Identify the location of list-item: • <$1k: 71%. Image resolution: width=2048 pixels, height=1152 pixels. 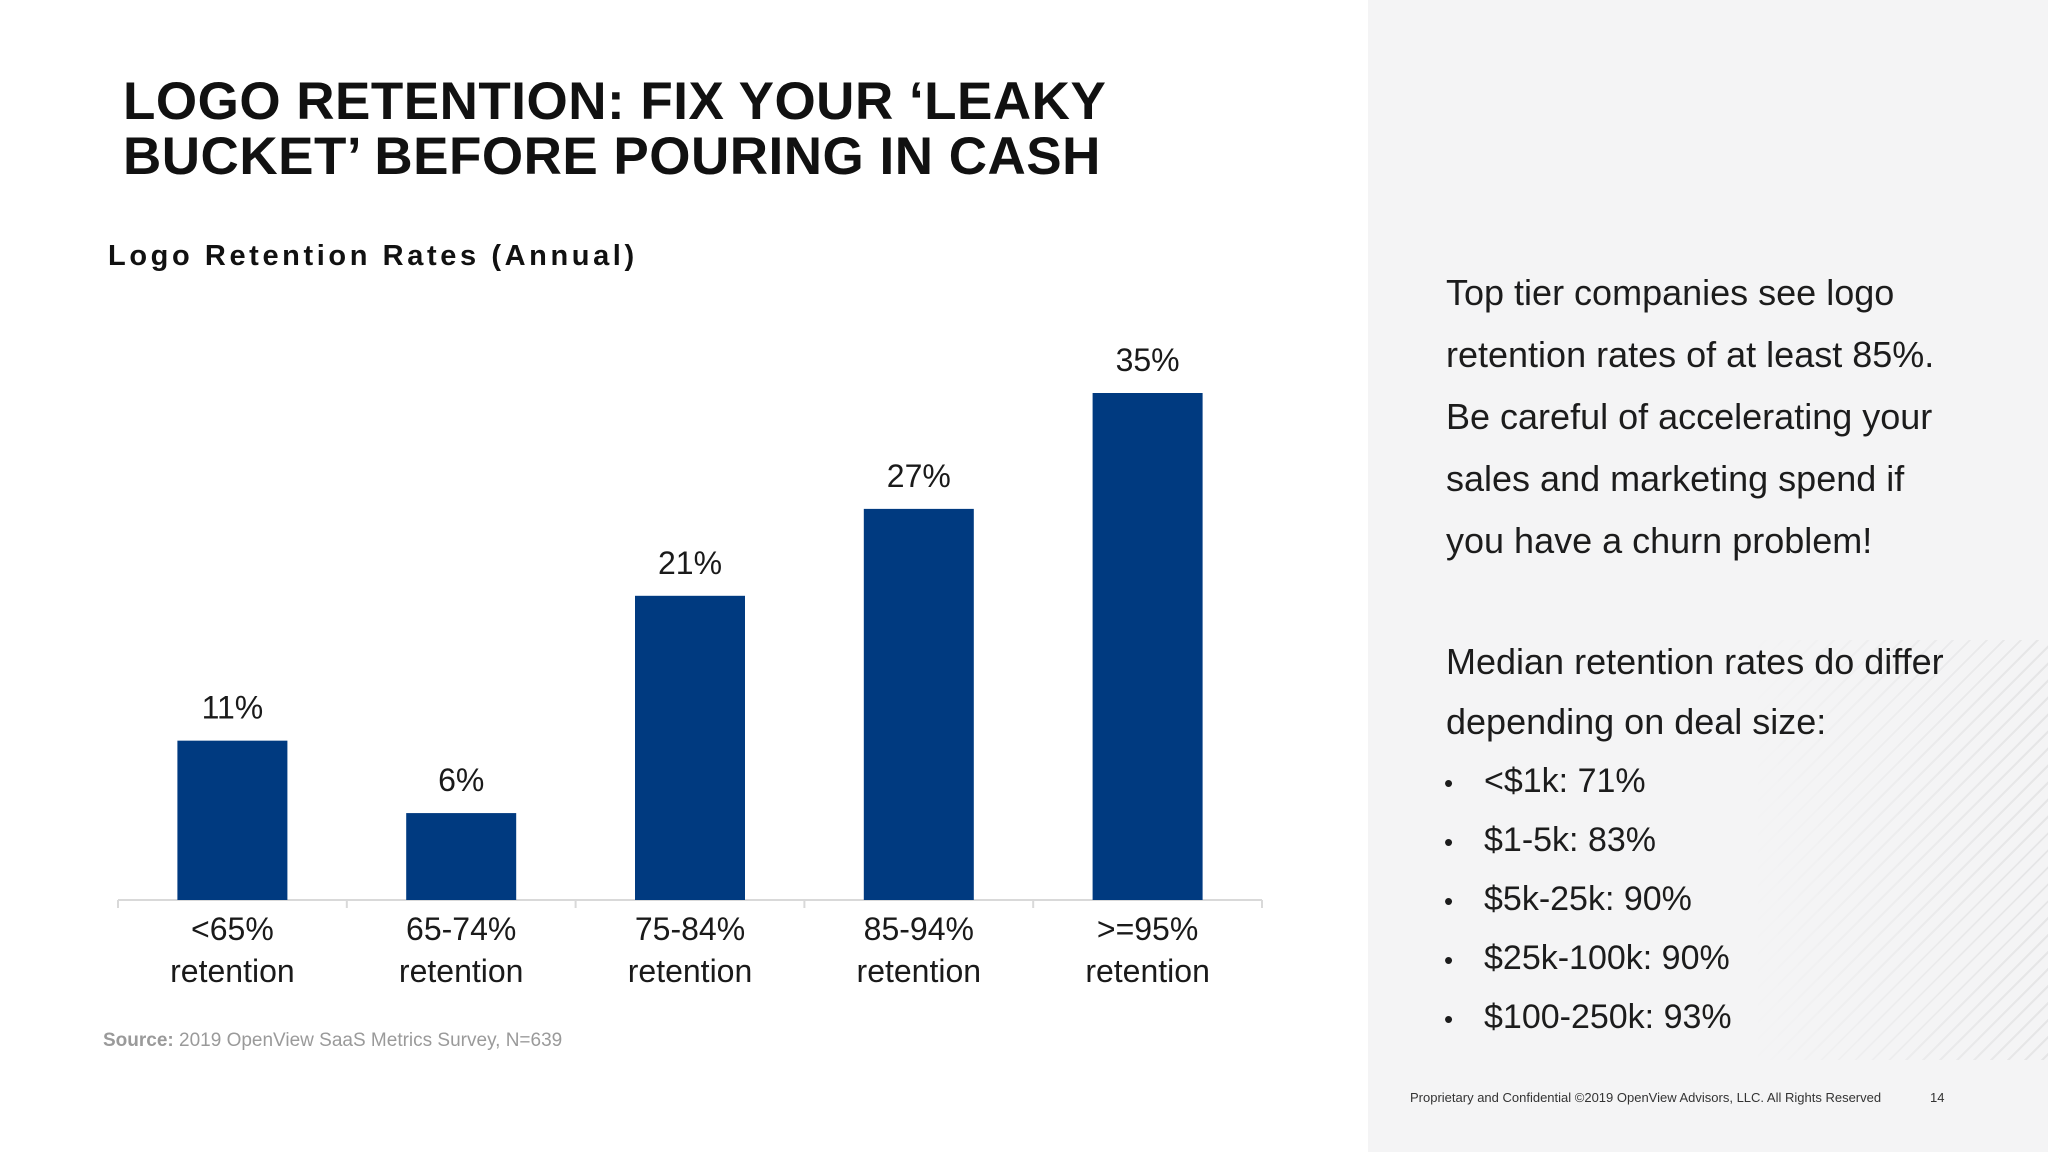
(1588, 782).